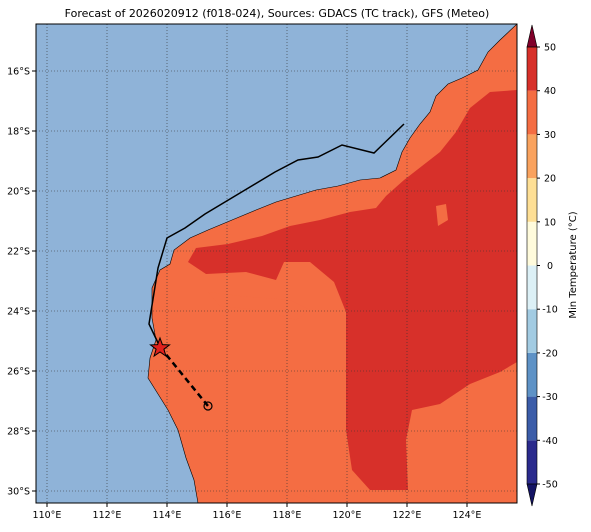 This screenshot has width=591, height=532. I want to click on lon-tick-label: 118°E, so click(287, 515).